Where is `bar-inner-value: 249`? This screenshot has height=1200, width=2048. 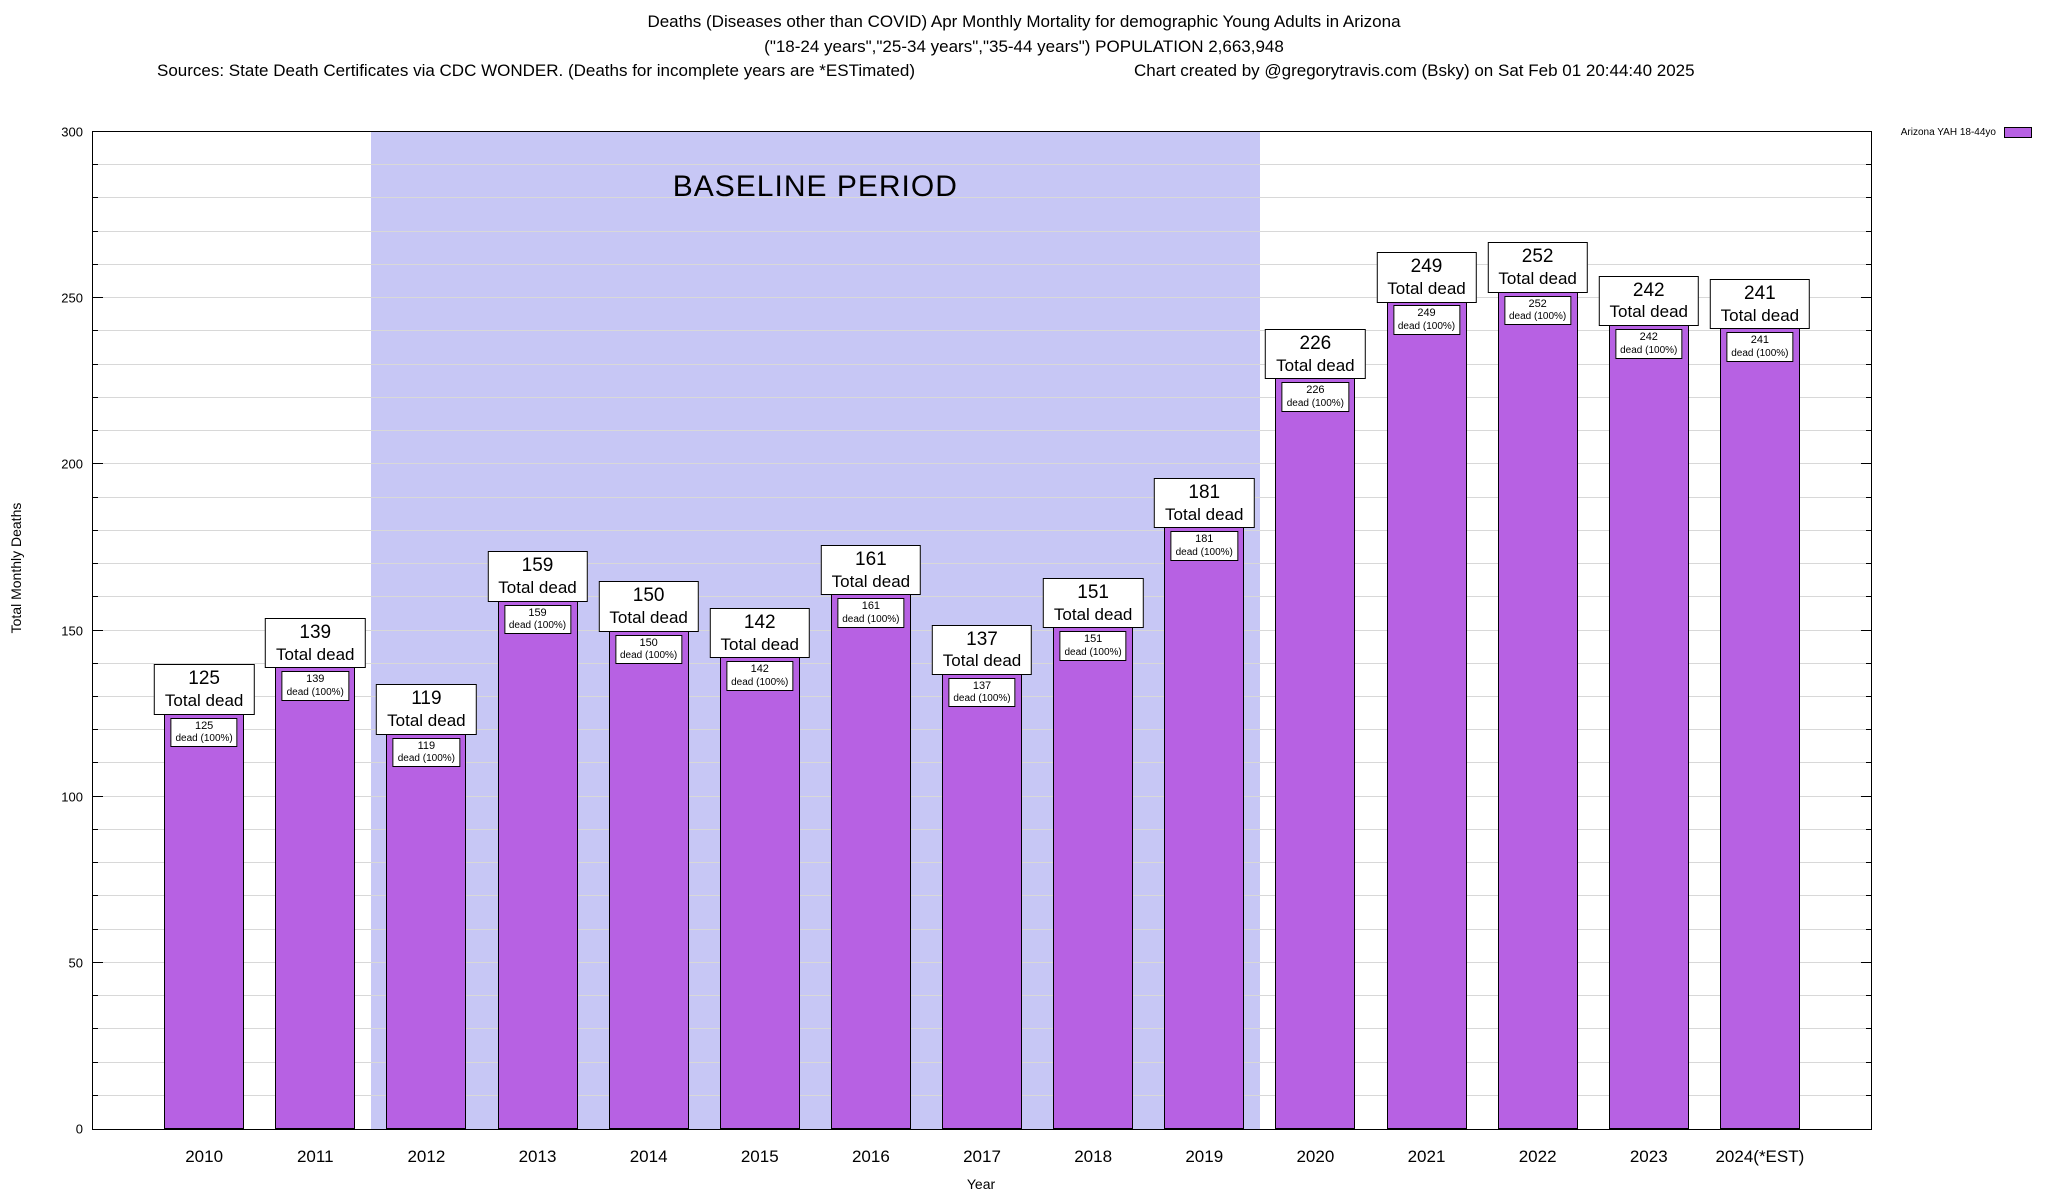
bar-inner-value: 249 is located at coordinates (1426, 313).